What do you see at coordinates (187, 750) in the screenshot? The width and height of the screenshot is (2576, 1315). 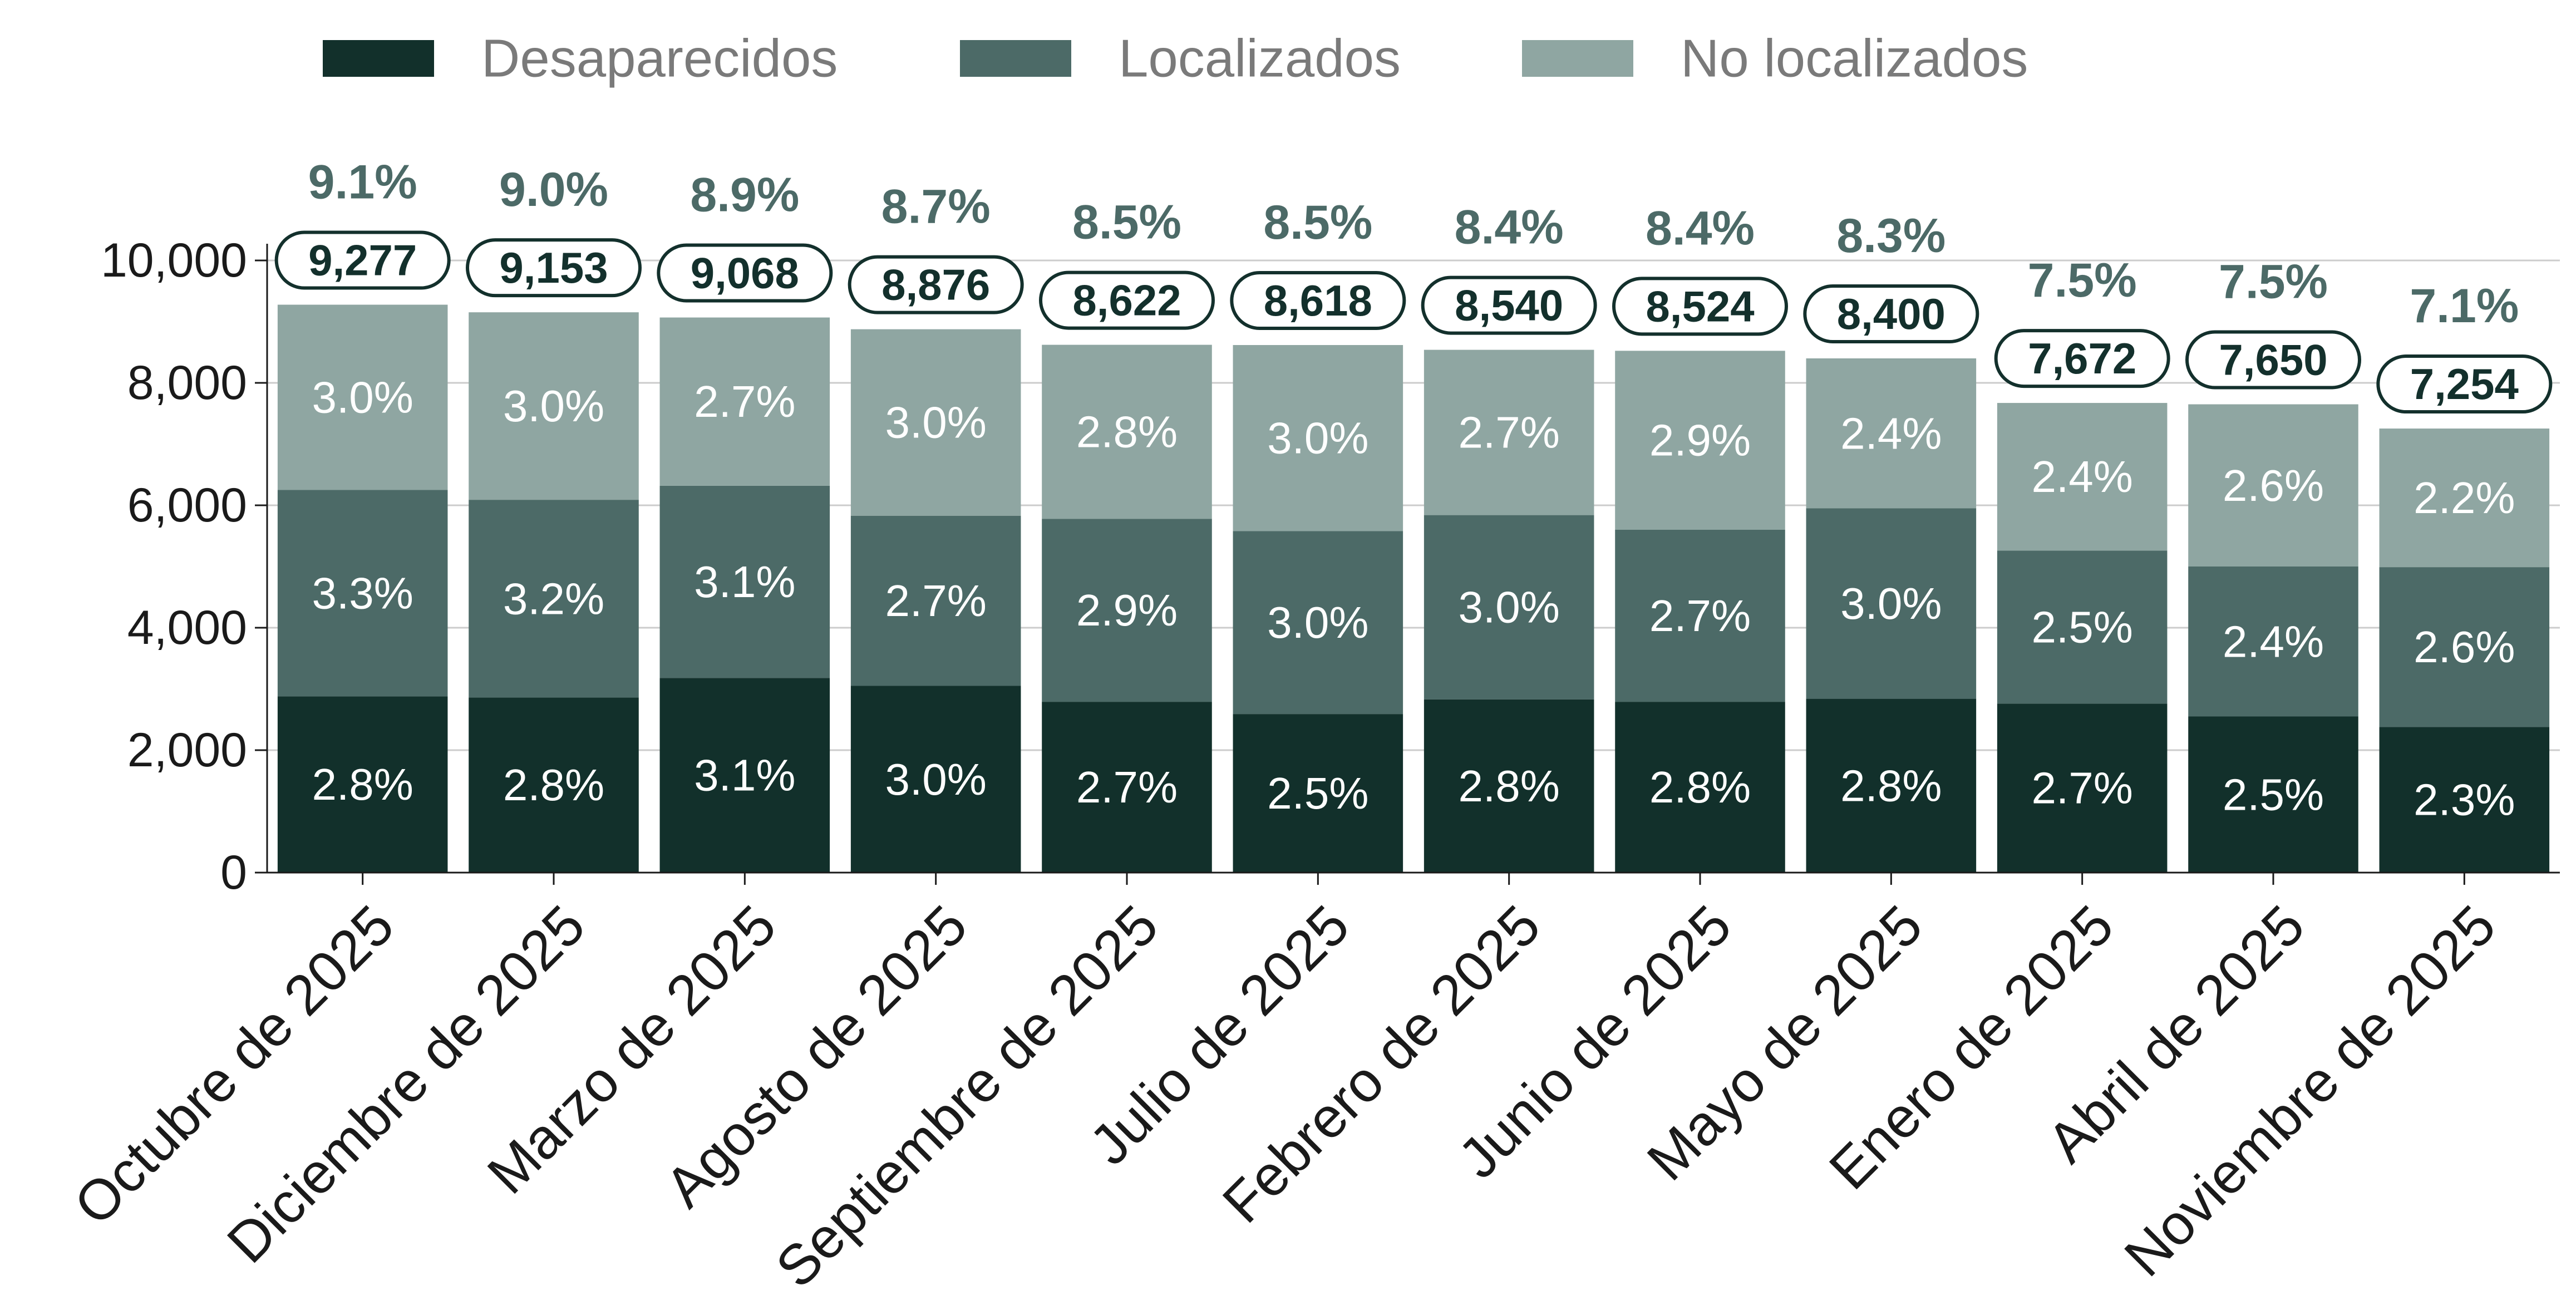 I see `y-tick-label: 2,000` at bounding box center [187, 750].